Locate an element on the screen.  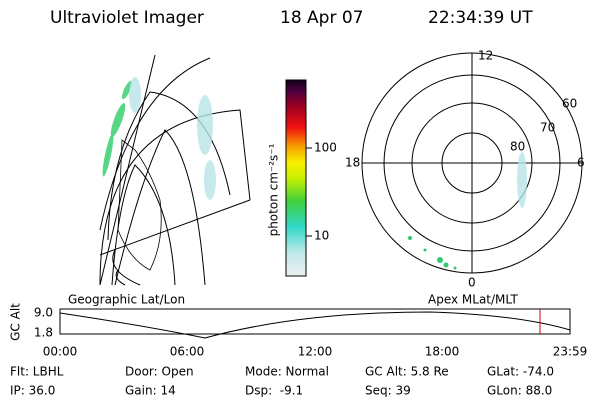
title: Ultraviolet Imager is located at coordinates (127, 18).